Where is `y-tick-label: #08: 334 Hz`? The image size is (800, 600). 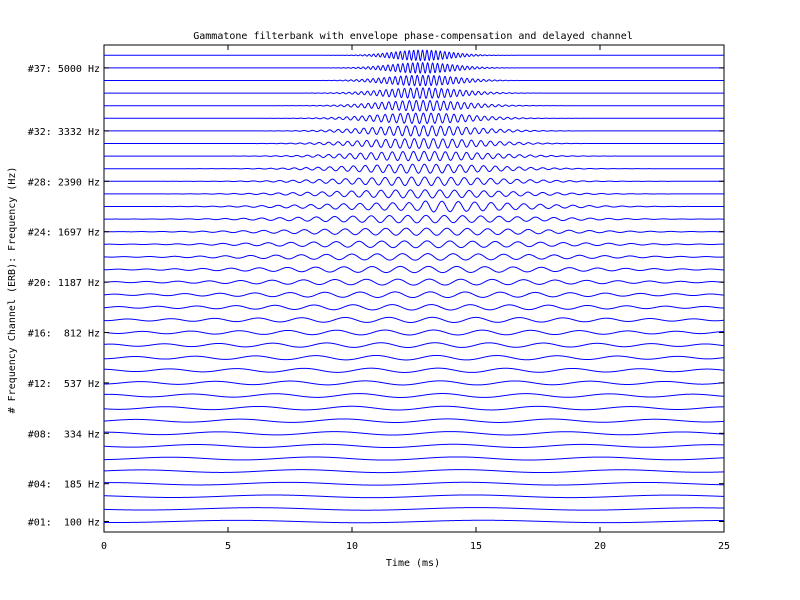
y-tick-label: #08: 334 Hz is located at coordinates (64, 434).